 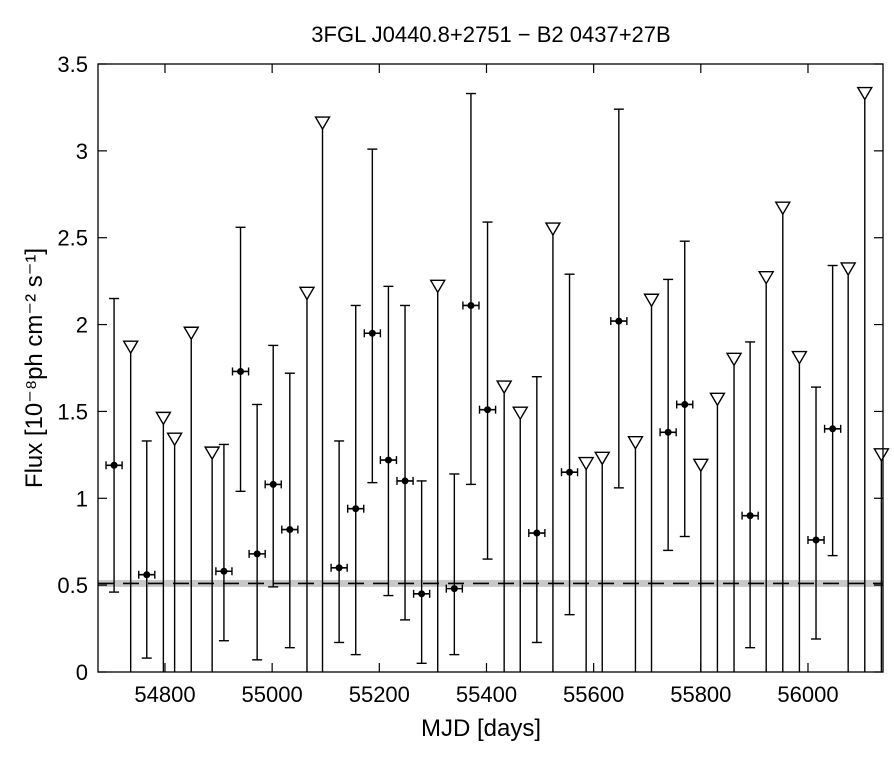 What do you see at coordinates (82, 151) in the screenshot?
I see `y-tick-label: 3` at bounding box center [82, 151].